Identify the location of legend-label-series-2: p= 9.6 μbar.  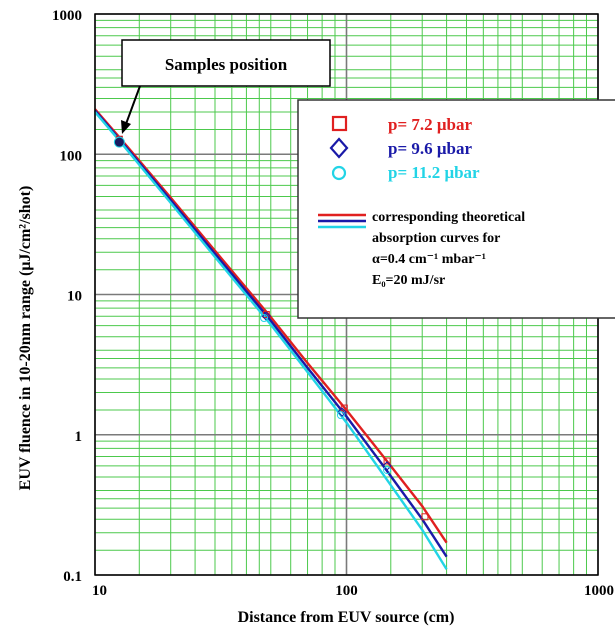
(430, 148).